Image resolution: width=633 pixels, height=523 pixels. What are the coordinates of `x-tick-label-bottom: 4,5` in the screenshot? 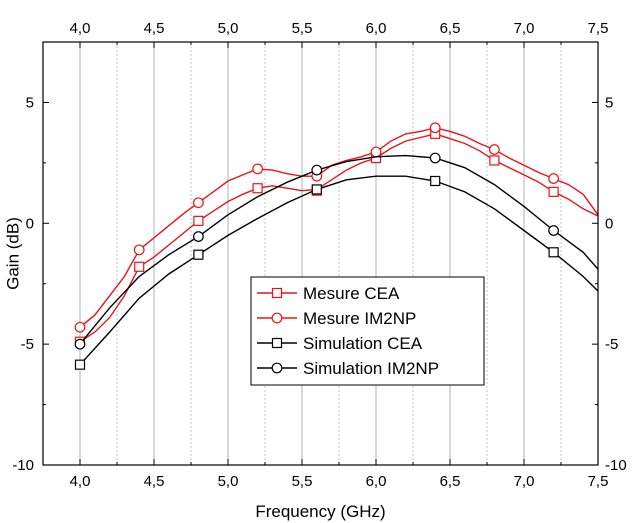 It's located at (154, 481).